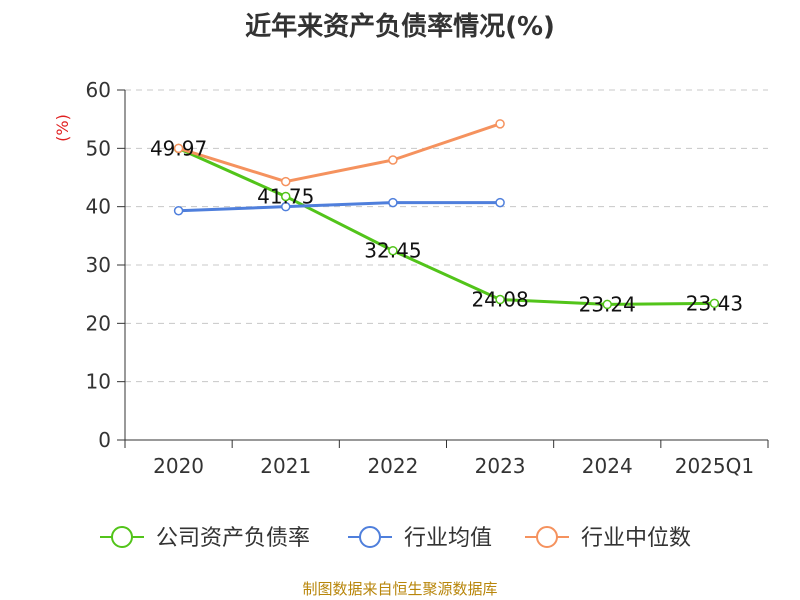 The image size is (800, 600). I want to click on data-label: 32.45, so click(392, 251).